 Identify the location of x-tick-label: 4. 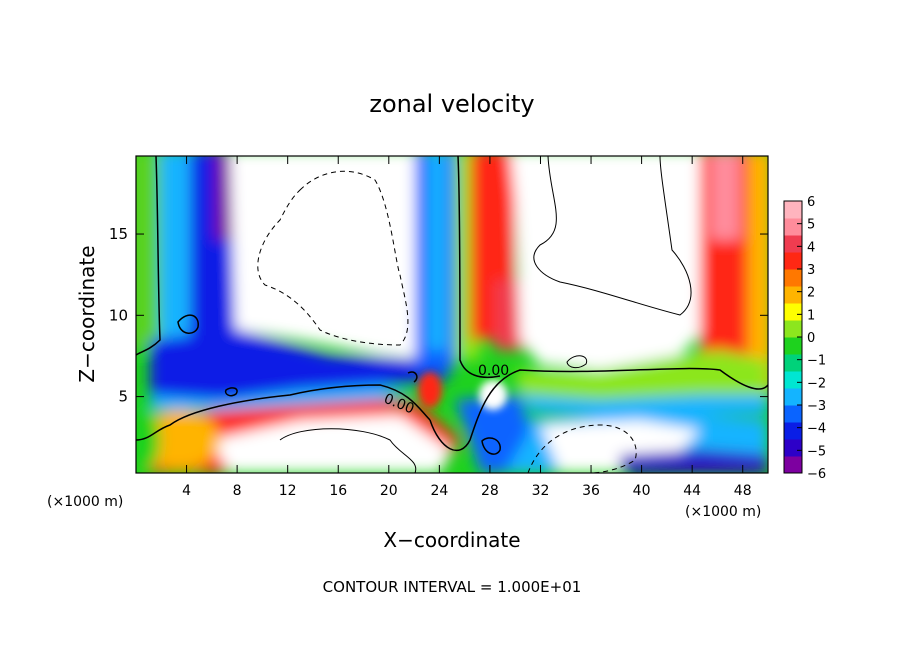
(186, 491).